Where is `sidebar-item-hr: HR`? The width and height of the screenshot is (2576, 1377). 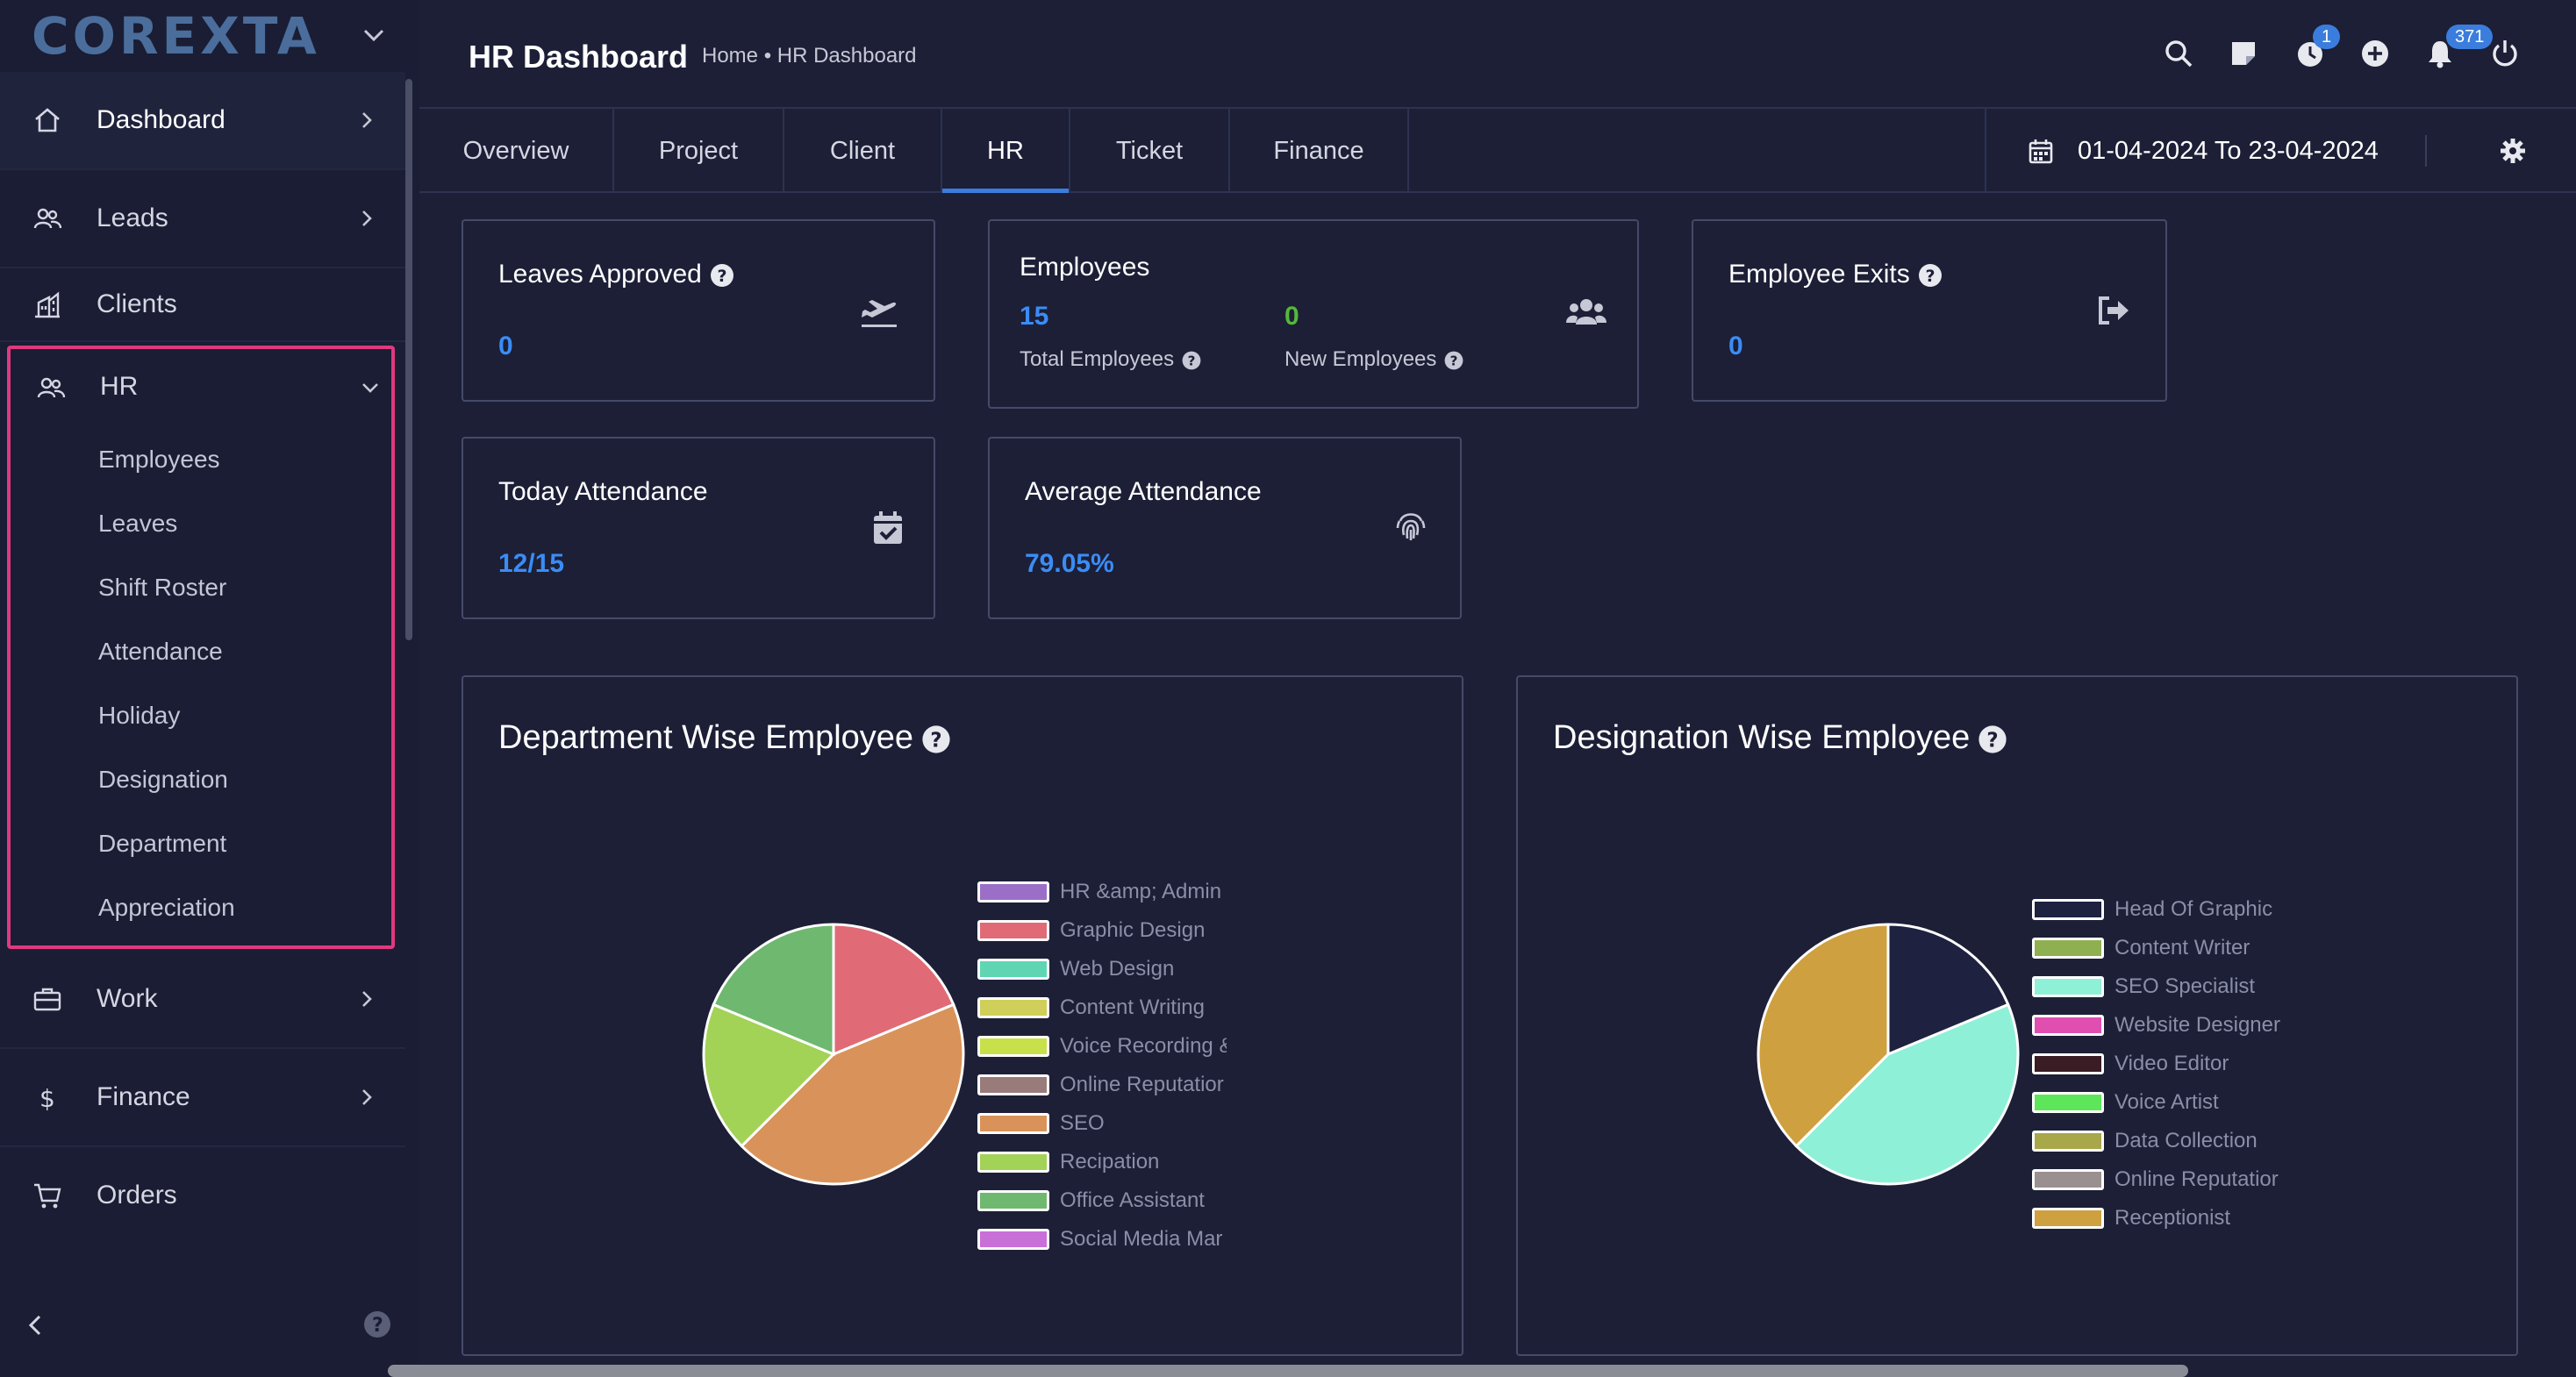 sidebar-item-hr: HR is located at coordinates (201, 387).